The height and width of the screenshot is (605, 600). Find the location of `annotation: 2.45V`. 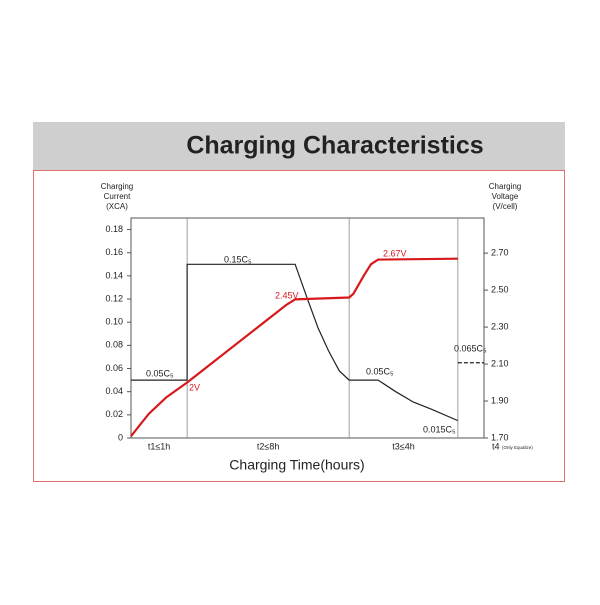

annotation: 2.45V is located at coordinates (287, 295).